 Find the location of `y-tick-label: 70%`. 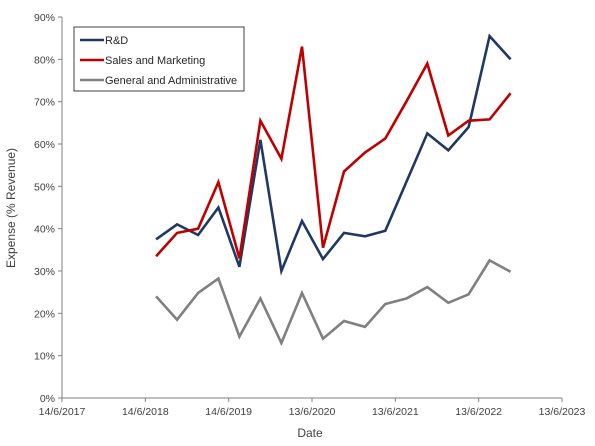

y-tick-label: 70% is located at coordinates (44, 103).